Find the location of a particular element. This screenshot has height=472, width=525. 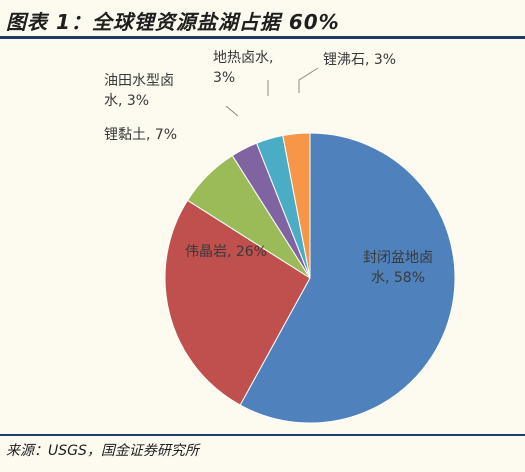

slice-label: 封闭盆地卤水, 58% is located at coordinates (398, 268).